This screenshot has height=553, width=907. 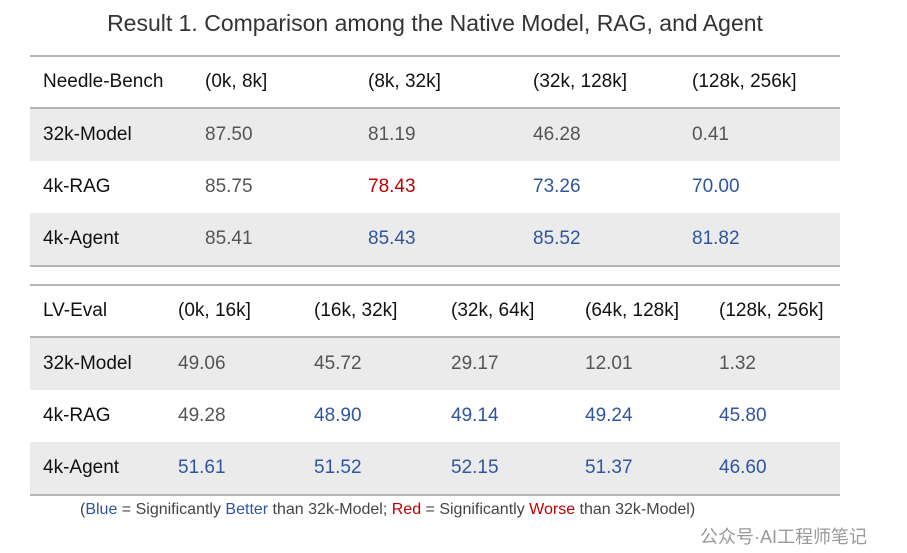 I want to click on footnote-red-label: Red, so click(x=406, y=509).